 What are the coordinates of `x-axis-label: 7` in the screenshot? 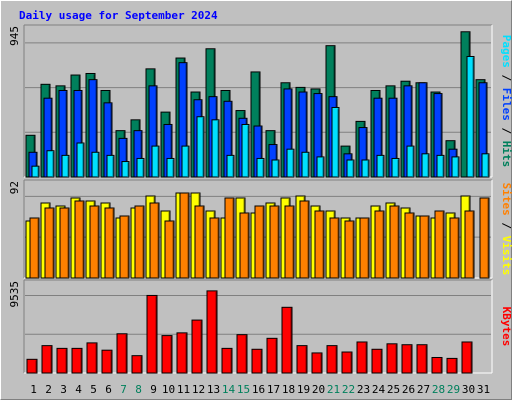 It's located at (123, 389).